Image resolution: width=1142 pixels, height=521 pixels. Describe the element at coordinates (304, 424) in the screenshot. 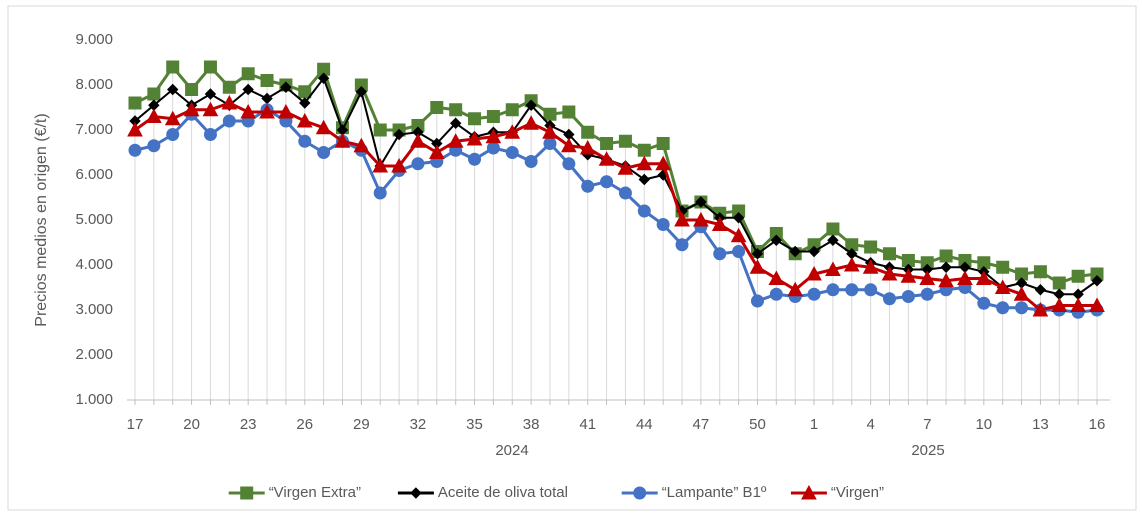

I see `x-tick-label: 26` at that location.